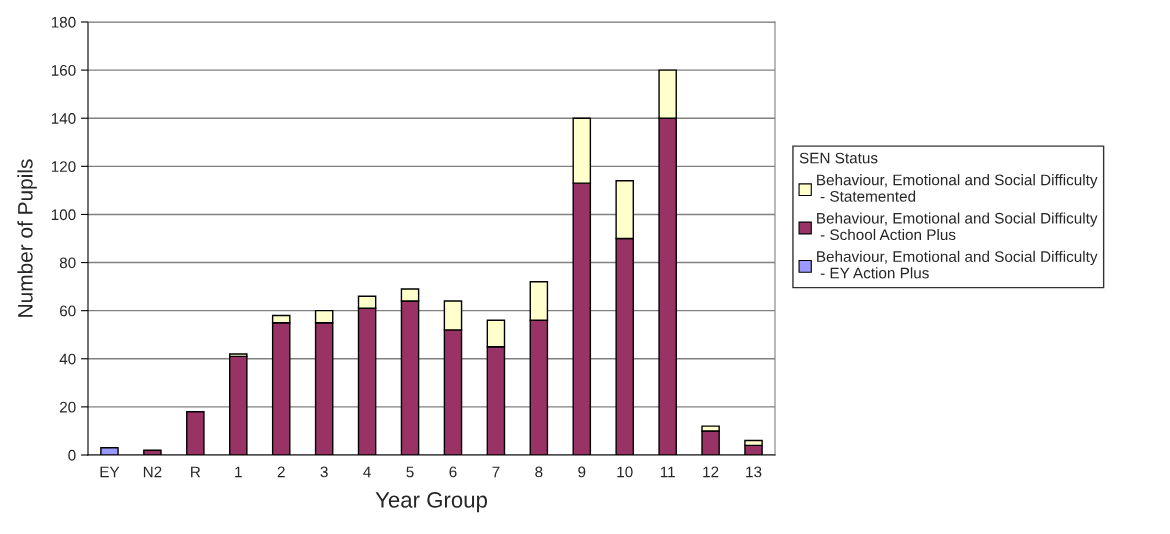 The width and height of the screenshot is (1170, 534). Describe the element at coordinates (63, 70) in the screenshot. I see `y-tick-label: 160` at that location.